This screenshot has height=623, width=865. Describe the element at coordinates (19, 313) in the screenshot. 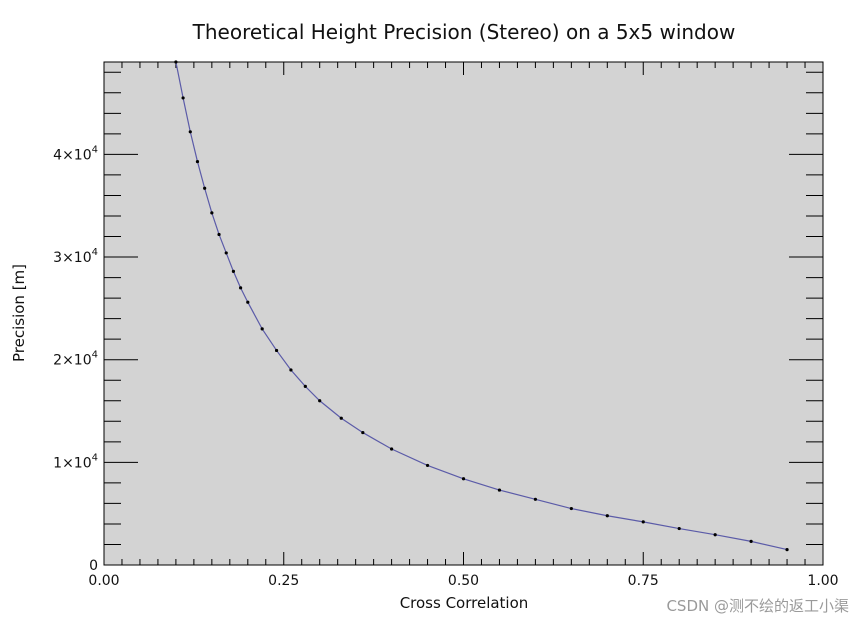

I see `y-axis-label: Precision [m]` at that location.